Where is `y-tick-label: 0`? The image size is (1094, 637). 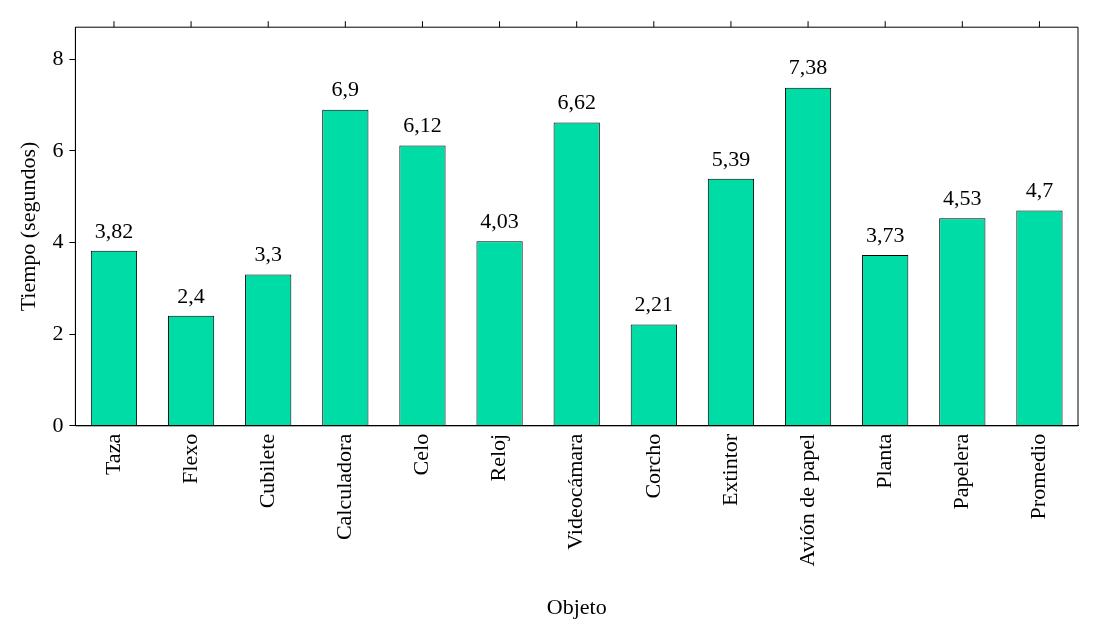 y-tick-label: 0 is located at coordinates (58, 424).